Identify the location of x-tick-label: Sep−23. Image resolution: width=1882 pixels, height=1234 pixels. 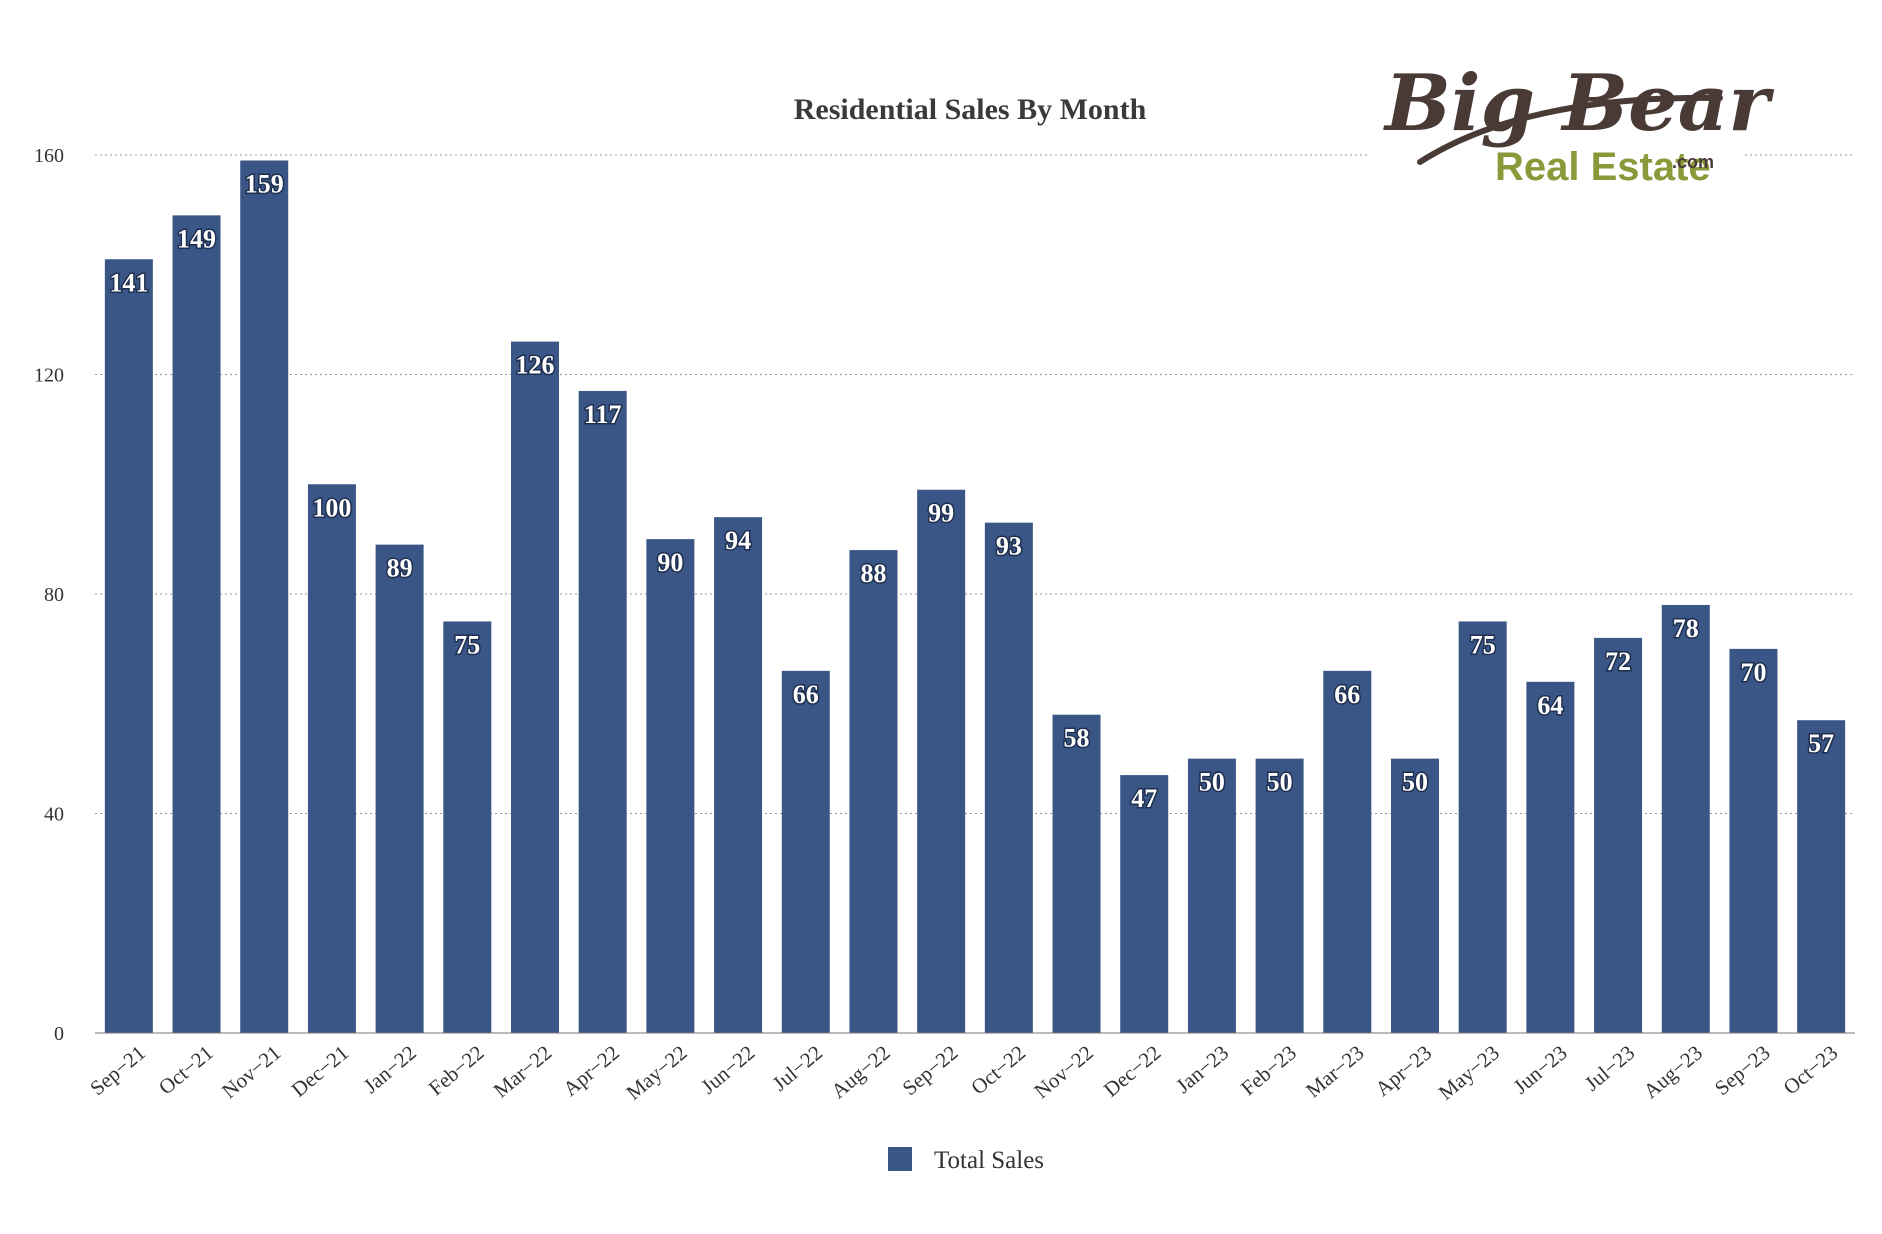
(1742, 1070).